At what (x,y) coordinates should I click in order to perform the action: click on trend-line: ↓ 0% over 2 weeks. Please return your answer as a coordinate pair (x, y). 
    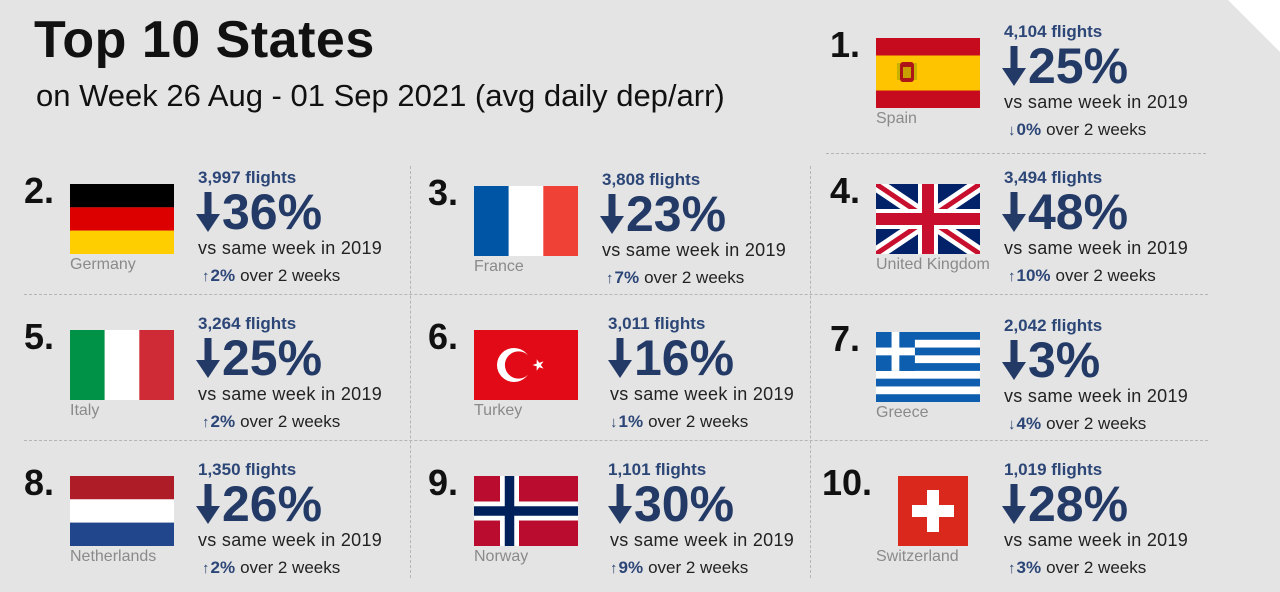
    Looking at the image, I should click on (1077, 130).